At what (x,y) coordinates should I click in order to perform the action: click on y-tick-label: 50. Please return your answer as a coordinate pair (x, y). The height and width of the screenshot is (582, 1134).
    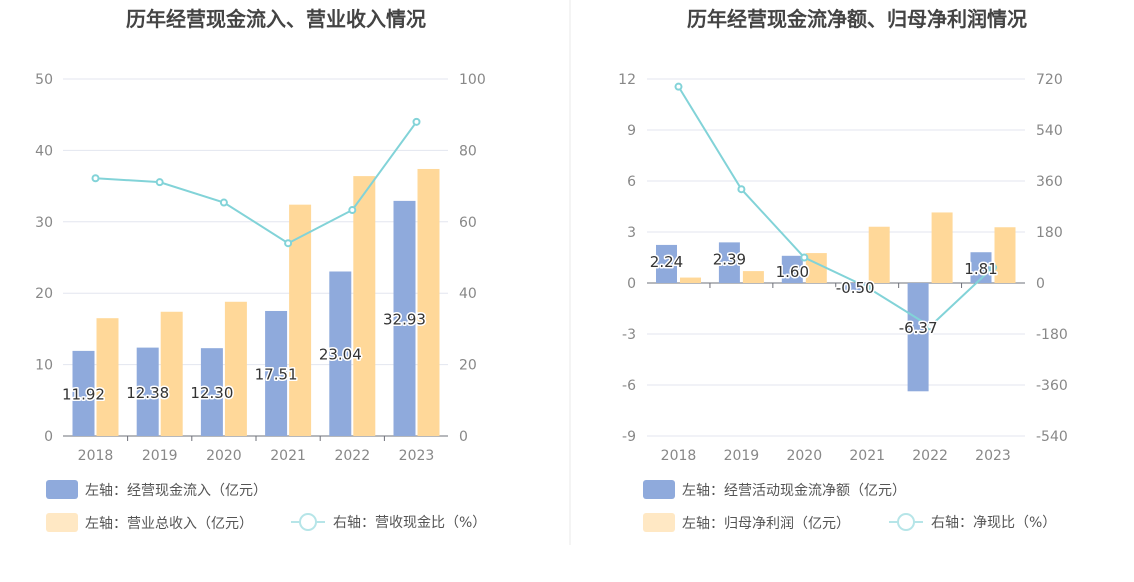
    Looking at the image, I should click on (44, 80).